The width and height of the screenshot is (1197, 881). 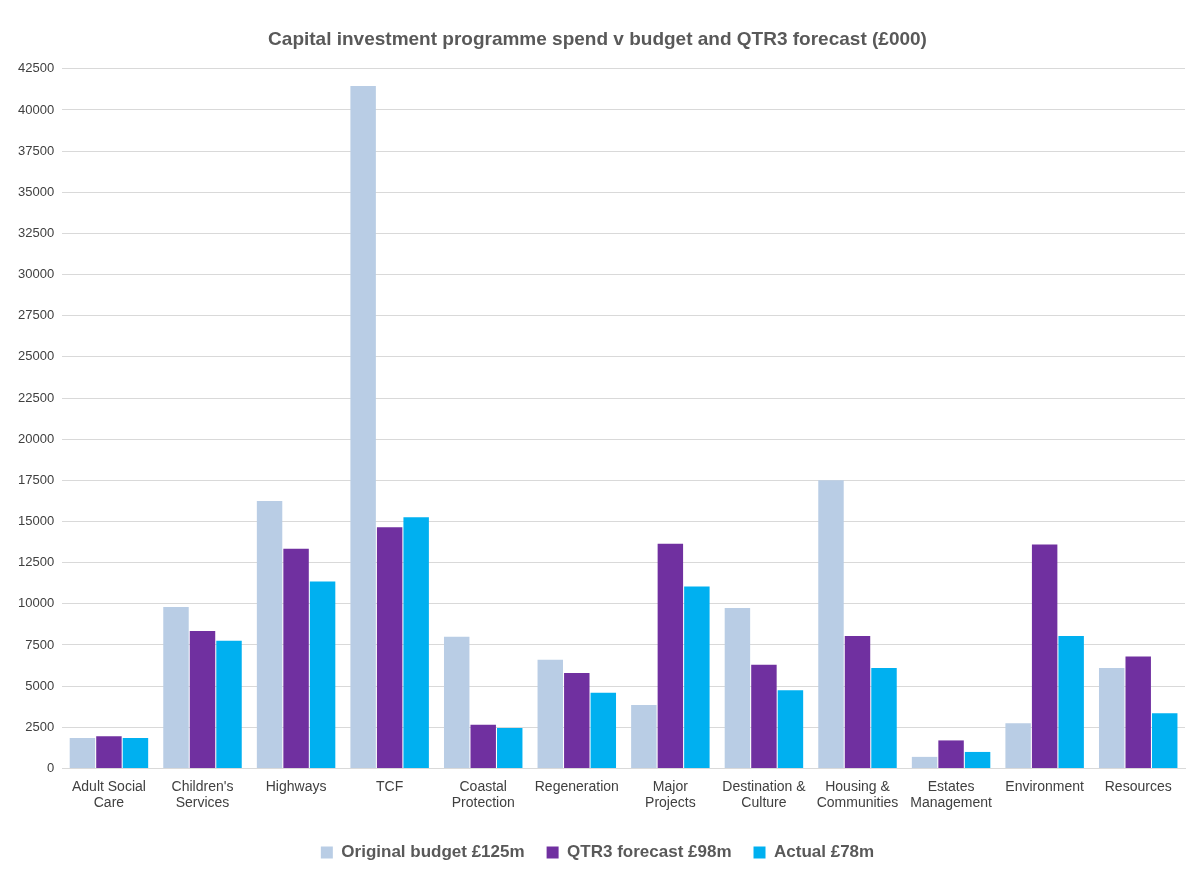 I want to click on y-tick-label: 17500, so click(x=36, y=479).